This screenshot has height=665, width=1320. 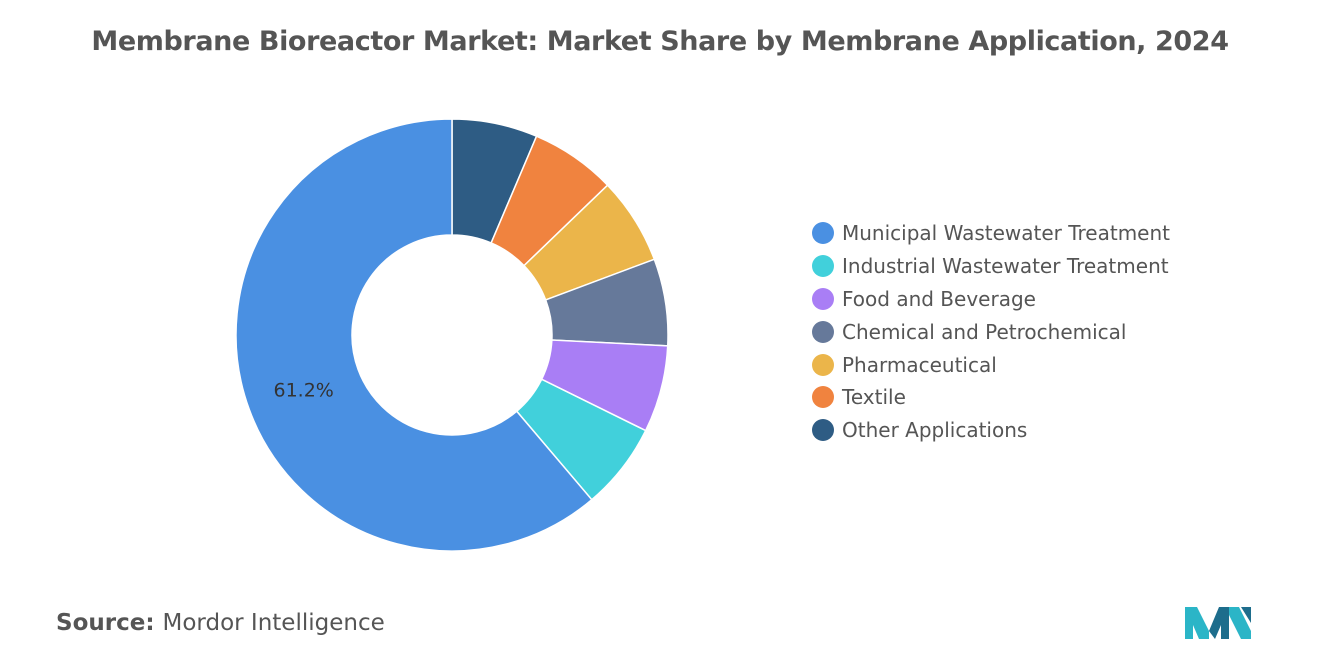 What do you see at coordinates (935, 430) in the screenshot?
I see `legend-label: Other Applications` at bounding box center [935, 430].